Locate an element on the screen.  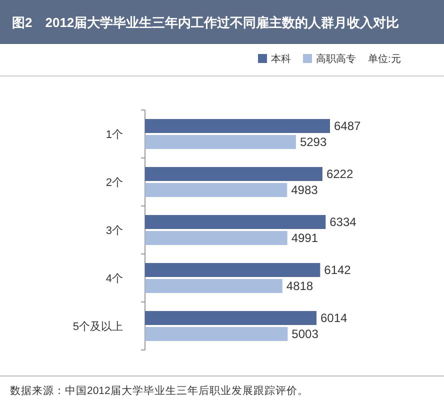
source-note: 数据来源：中国2012届大学毕业生三年后职业发展跟踪评价。 is located at coordinates (159, 390).